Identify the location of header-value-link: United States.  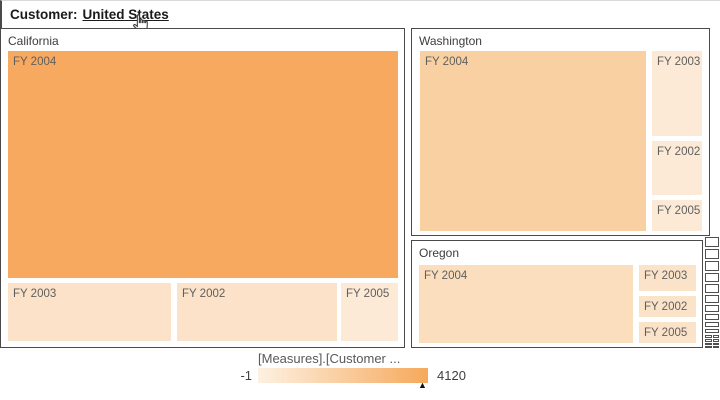
(125, 14).